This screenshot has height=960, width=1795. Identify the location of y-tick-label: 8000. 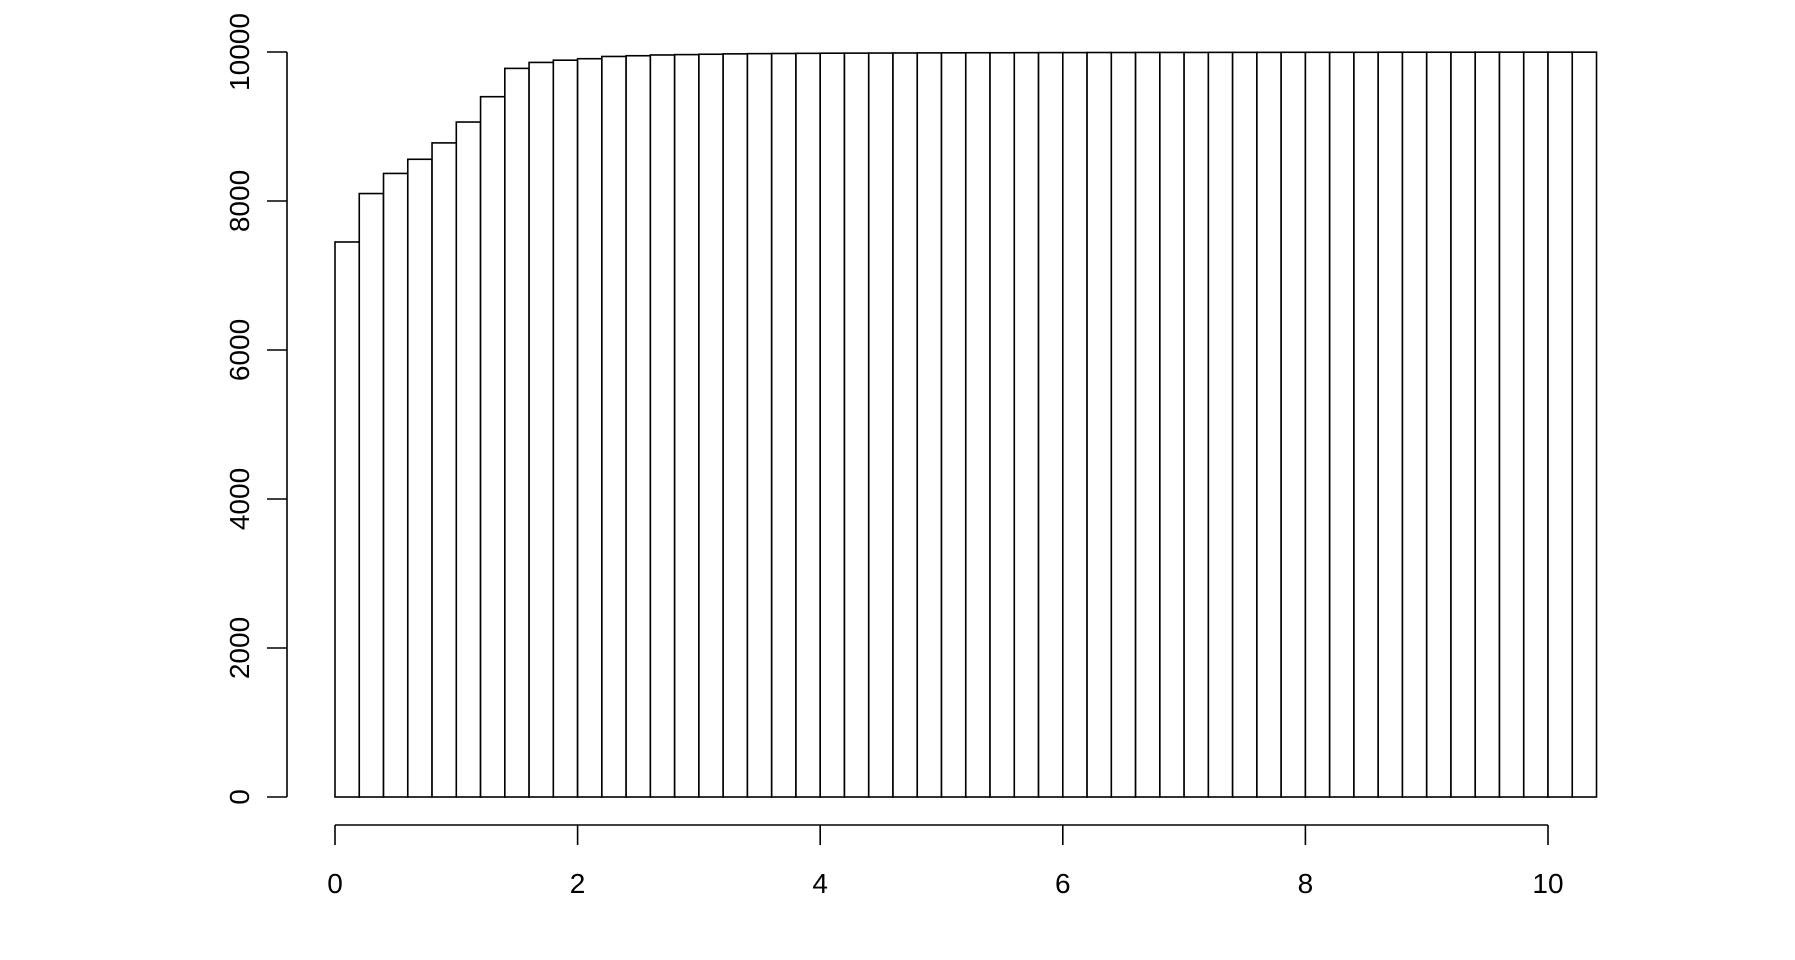
(239, 201).